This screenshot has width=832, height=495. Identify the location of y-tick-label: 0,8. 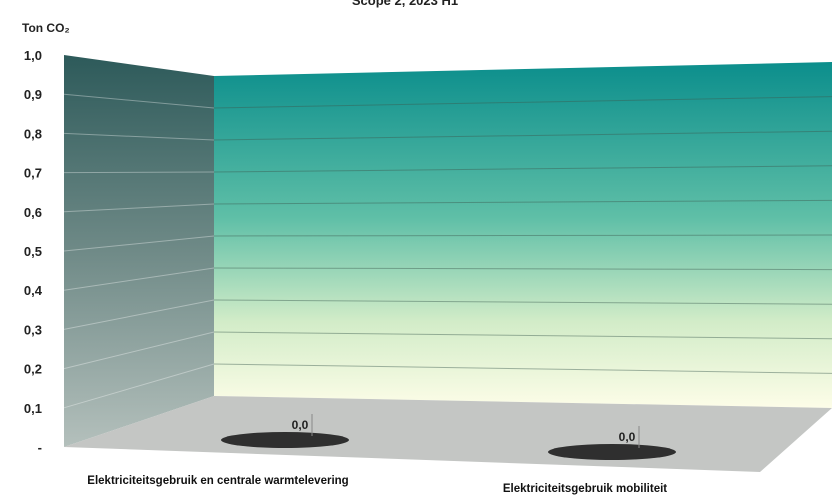
(33, 133).